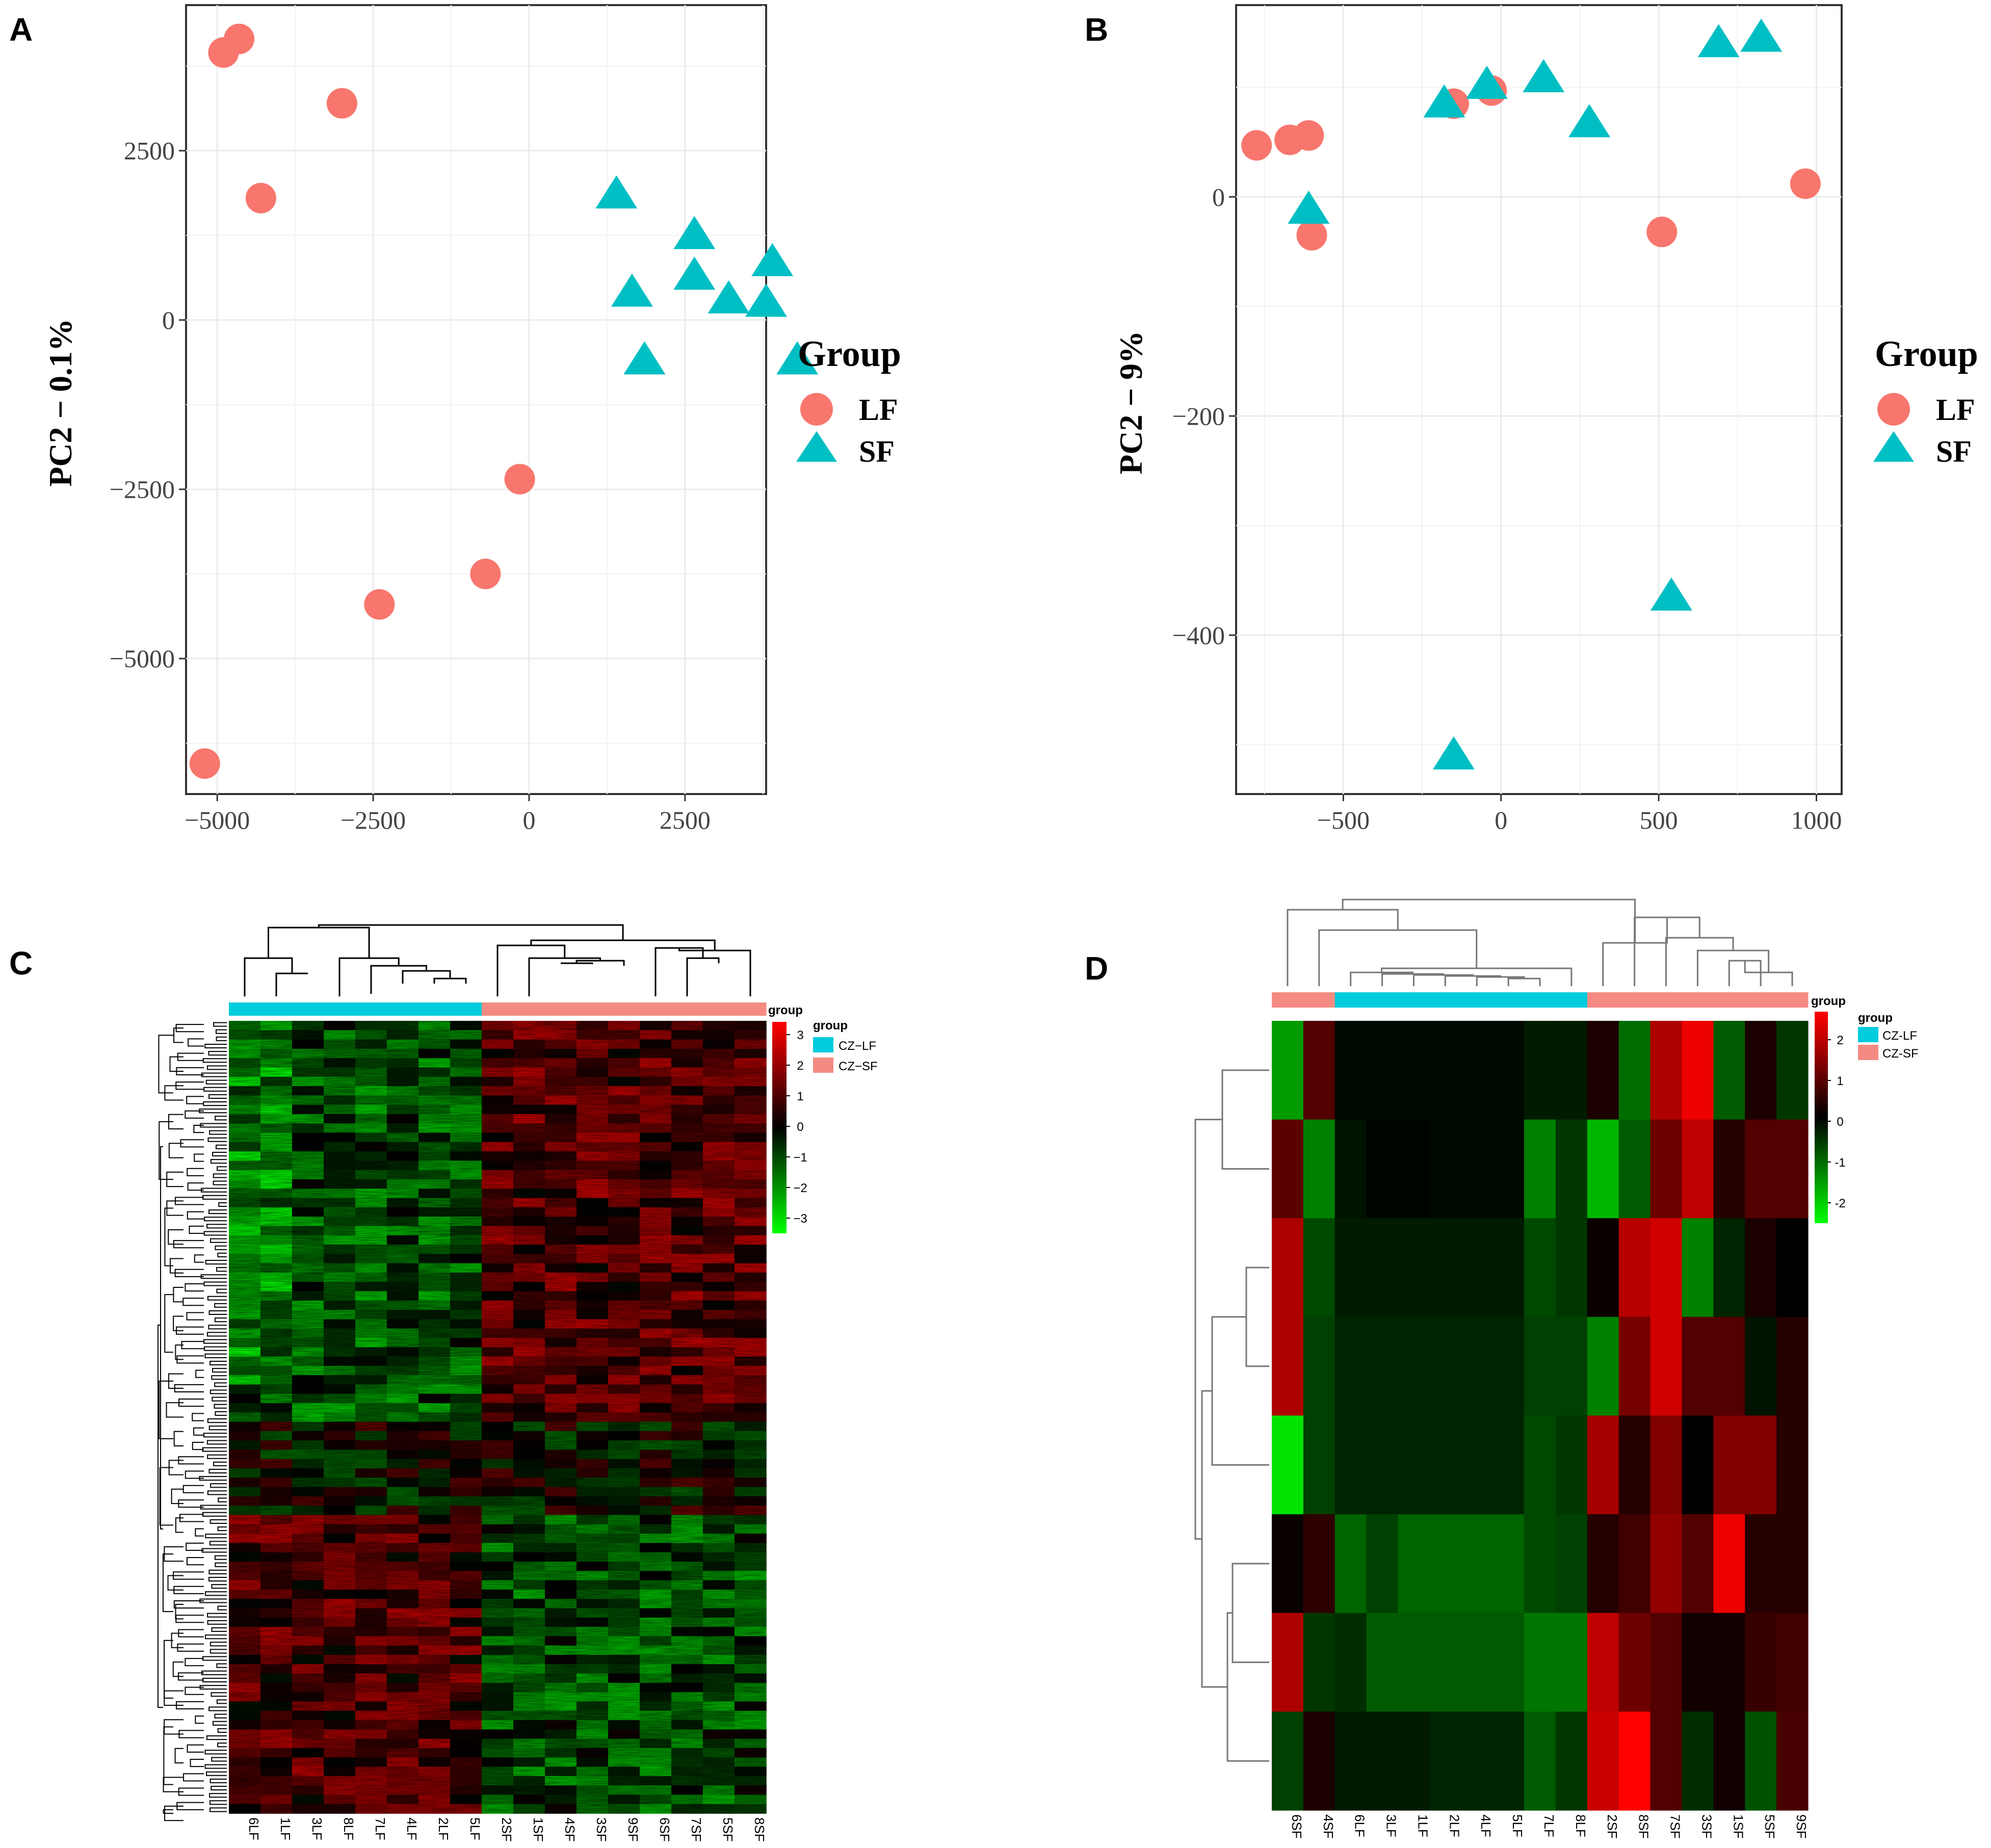  I want to click on points-a, so click(504, 401).